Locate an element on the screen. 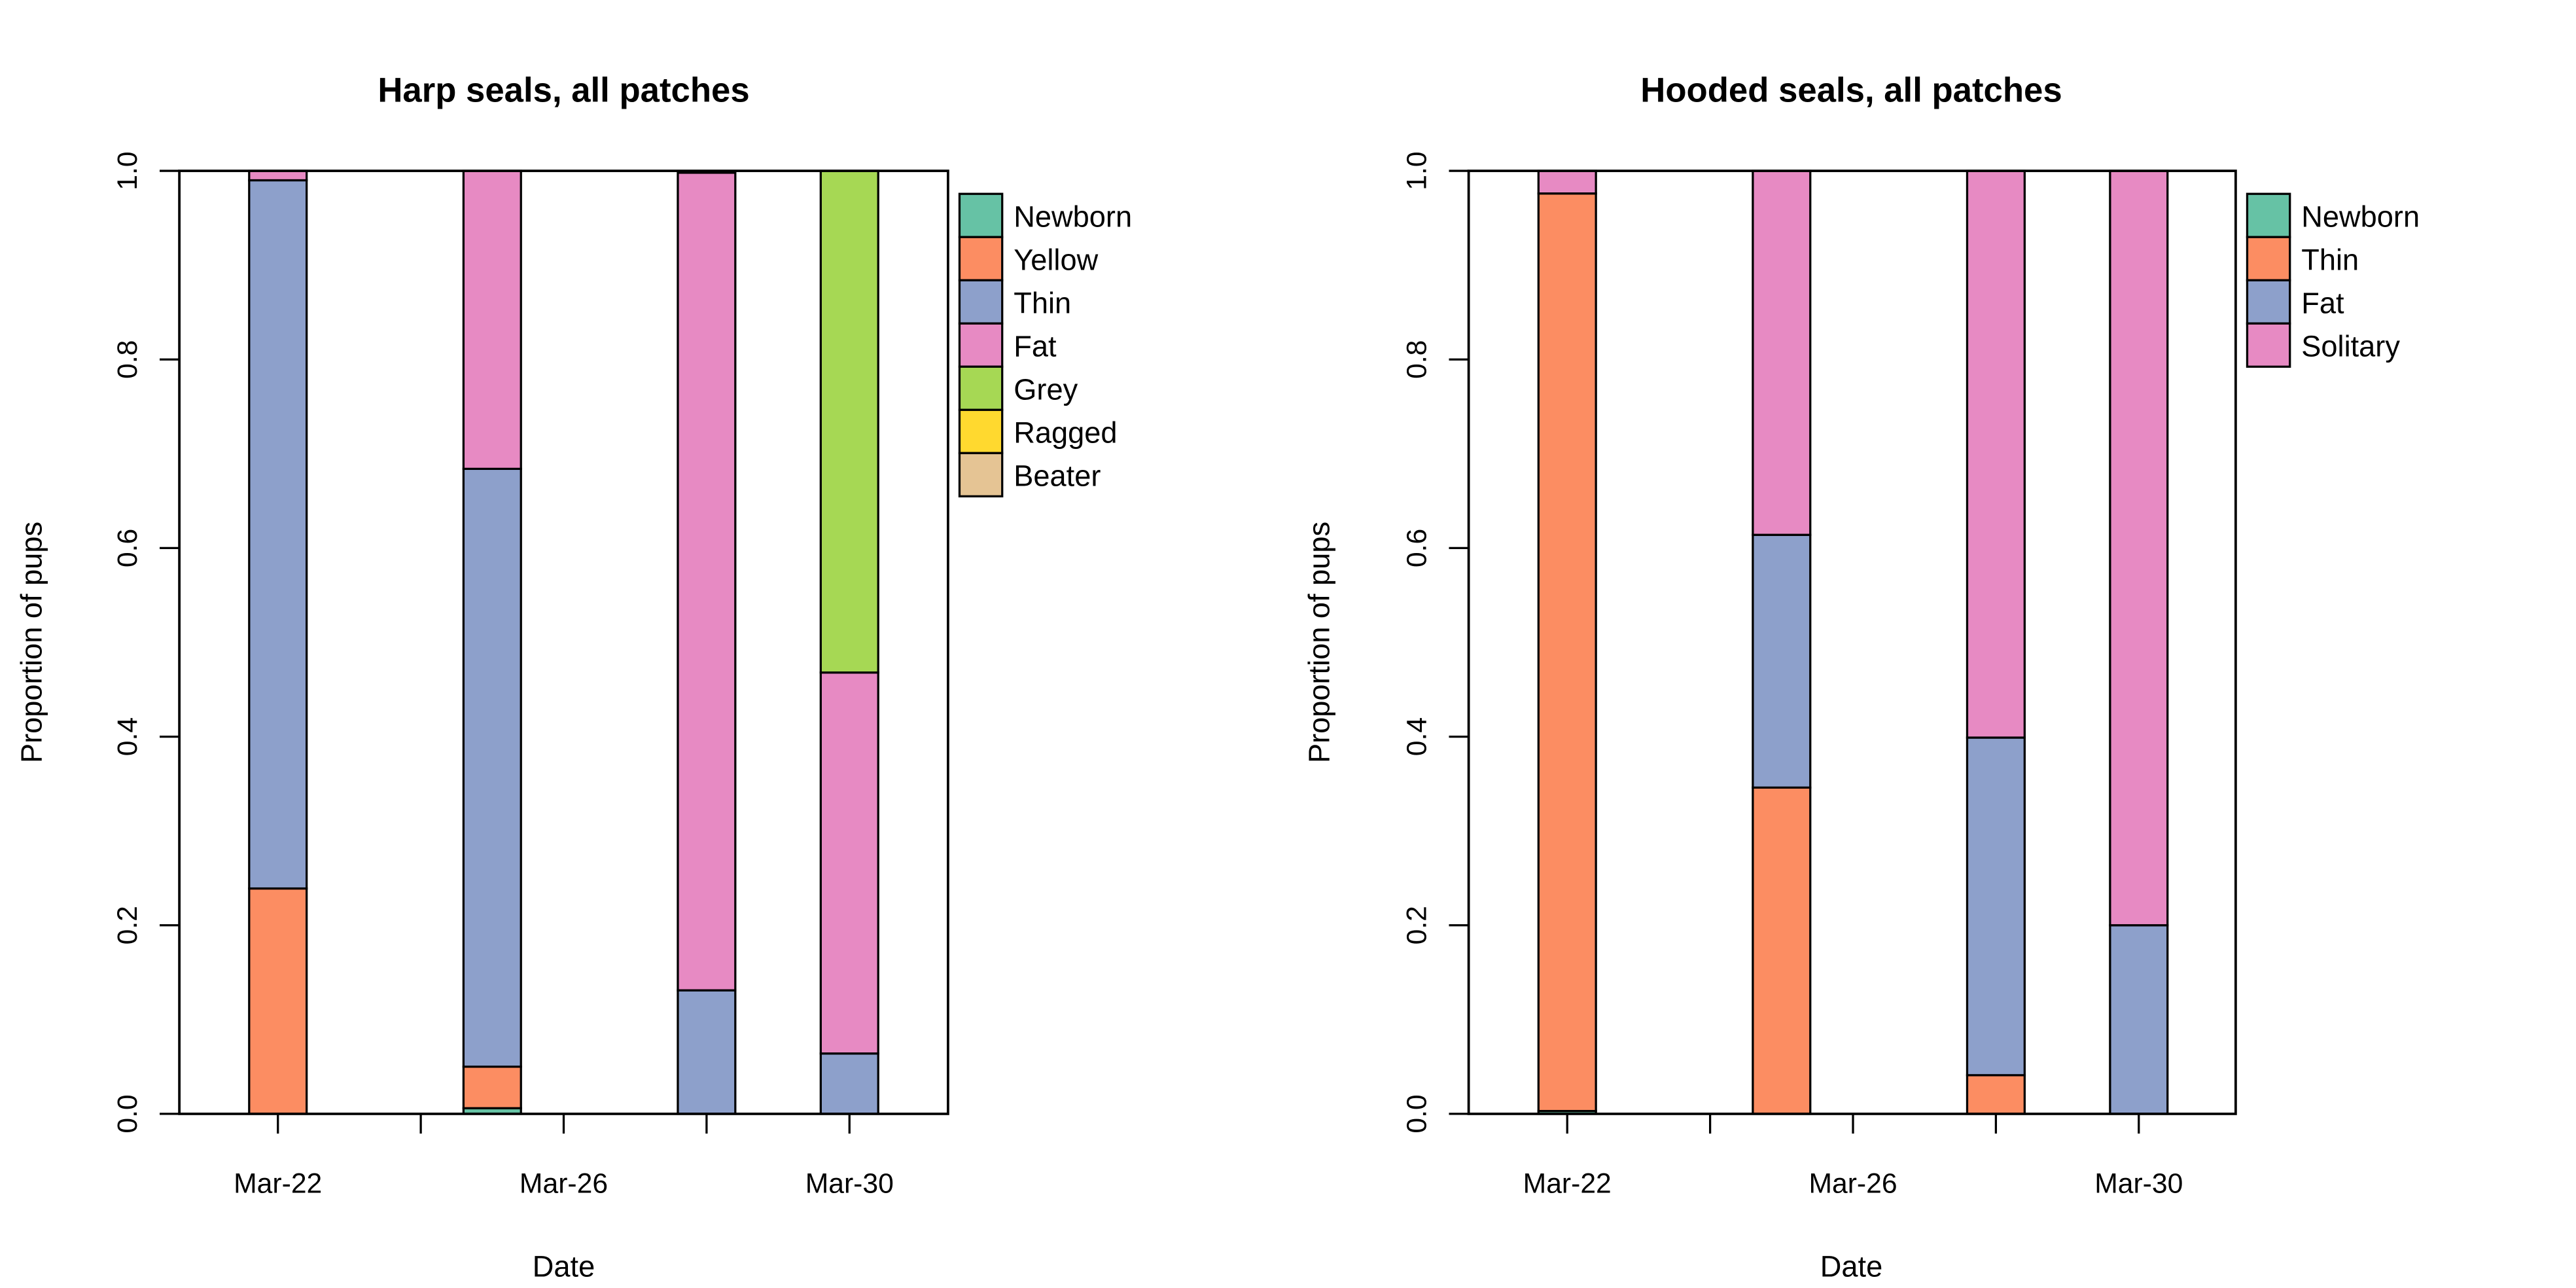 This screenshot has height=1288, width=2576. legend-label: Solitary is located at coordinates (2350, 346).